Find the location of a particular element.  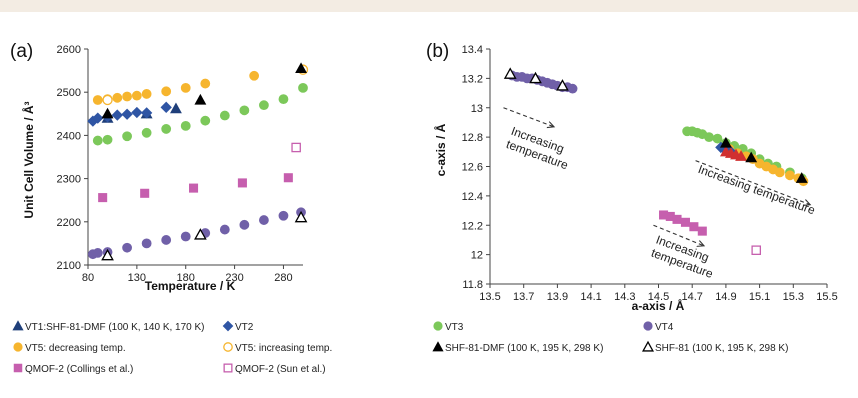

panel-a-x-tick-label: 280 is located at coordinates (283, 278).